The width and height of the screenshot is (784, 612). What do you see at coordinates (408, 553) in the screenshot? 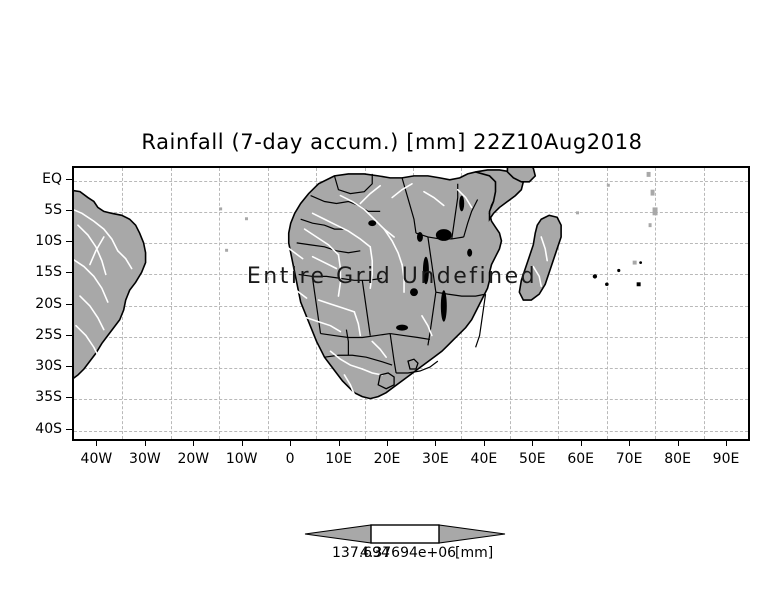
I see `colorbar-max-label: 4.37694e+06` at bounding box center [408, 553].